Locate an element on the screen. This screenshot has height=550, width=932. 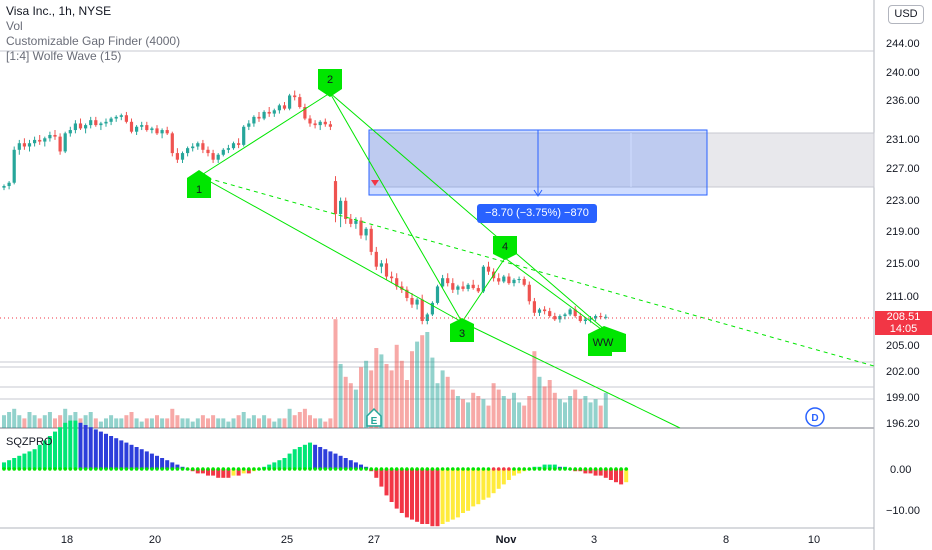
wolfe-marker-2-label: 2 is located at coordinates (330, 80).